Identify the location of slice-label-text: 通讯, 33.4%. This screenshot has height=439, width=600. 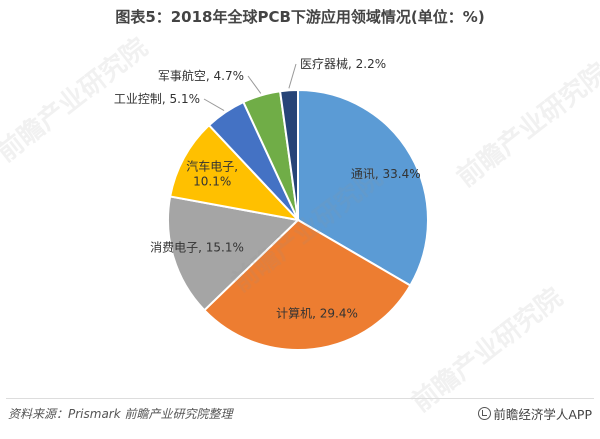
(386, 174).